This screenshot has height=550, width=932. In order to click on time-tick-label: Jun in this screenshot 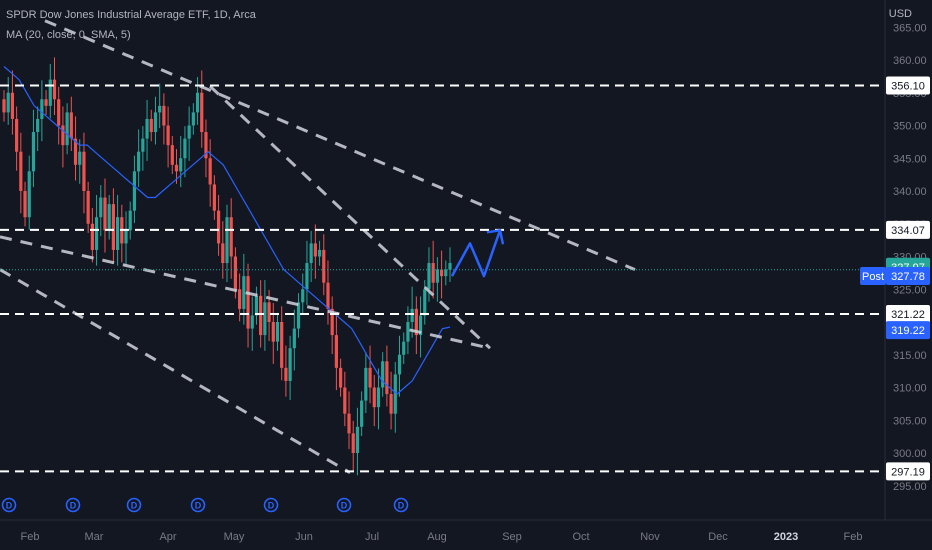, I will do `click(304, 537)`.